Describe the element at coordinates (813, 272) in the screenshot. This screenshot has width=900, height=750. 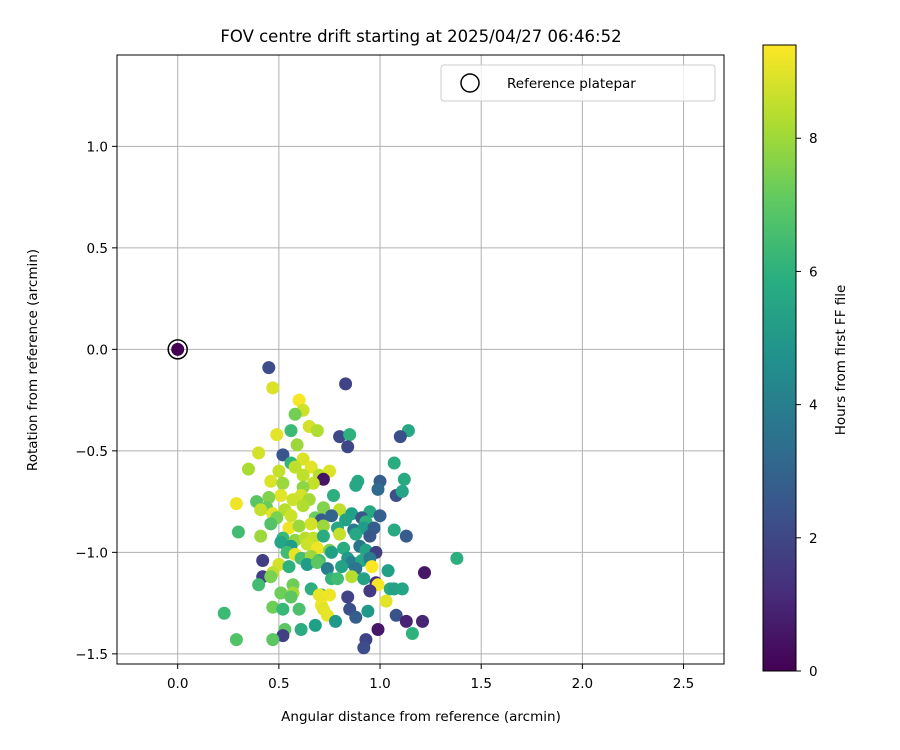
I see `colorbar-tick-label: 6` at that location.